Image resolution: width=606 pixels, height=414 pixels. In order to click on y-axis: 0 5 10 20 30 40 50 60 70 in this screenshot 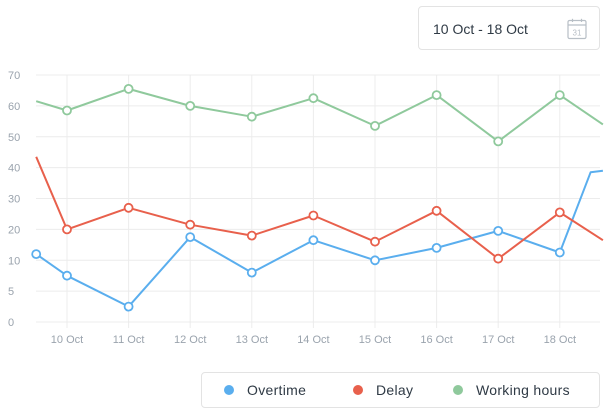, I will do `click(14, 199)`.